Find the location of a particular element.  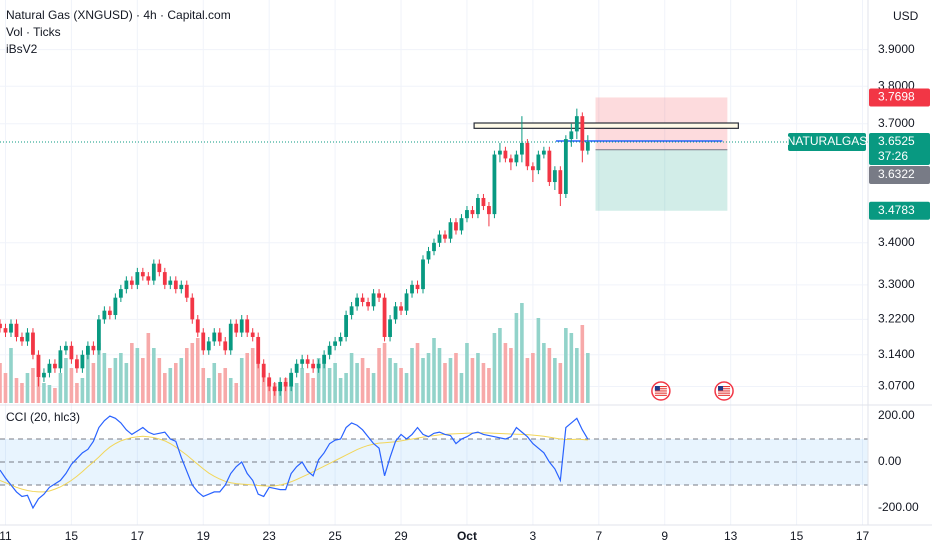

indicator-label: iBsV2 is located at coordinates (22, 49).